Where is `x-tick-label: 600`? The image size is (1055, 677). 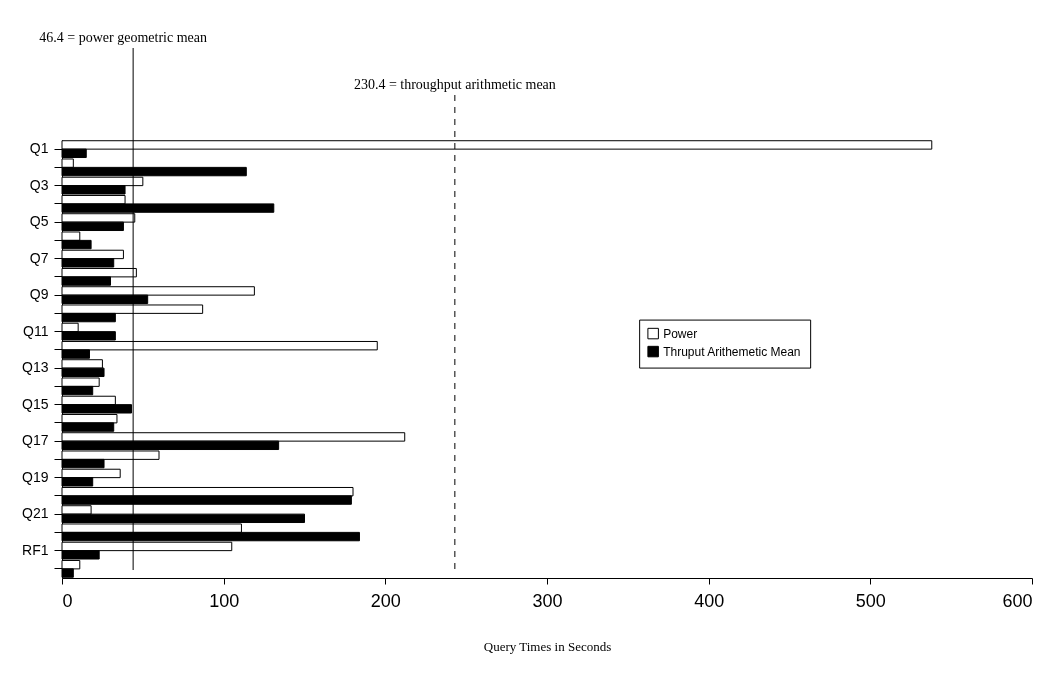 x-tick-label: 600 is located at coordinates (1017, 600).